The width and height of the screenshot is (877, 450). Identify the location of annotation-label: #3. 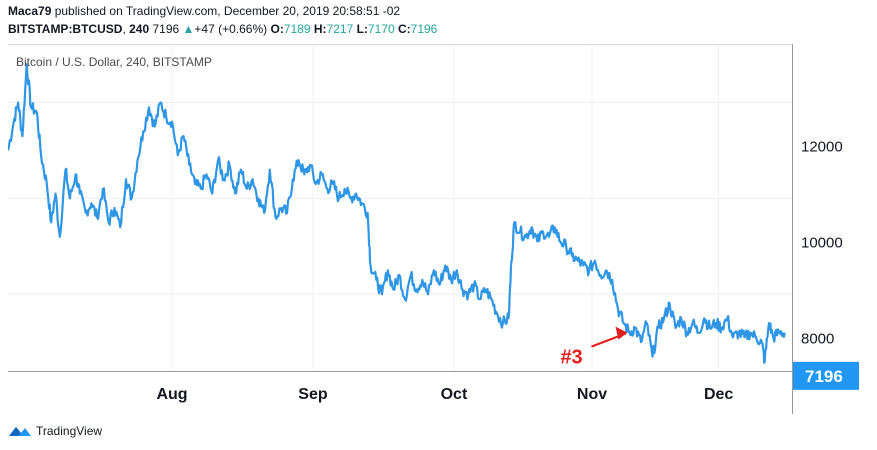
(571, 358).